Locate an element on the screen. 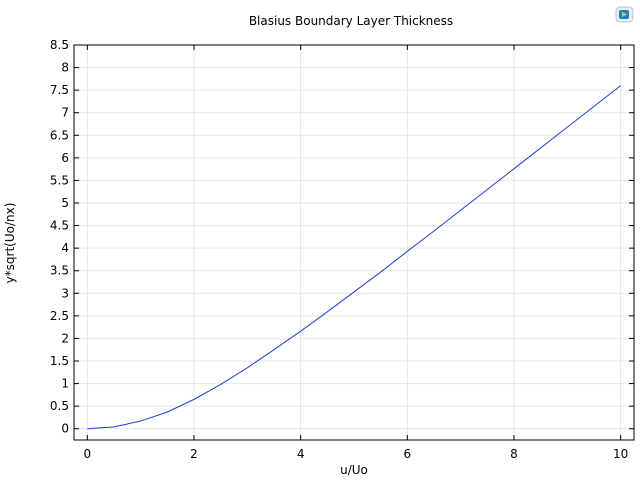 This screenshot has width=640, height=480. chart-title: Blasius Boundary Layer Thickness is located at coordinates (351, 21).